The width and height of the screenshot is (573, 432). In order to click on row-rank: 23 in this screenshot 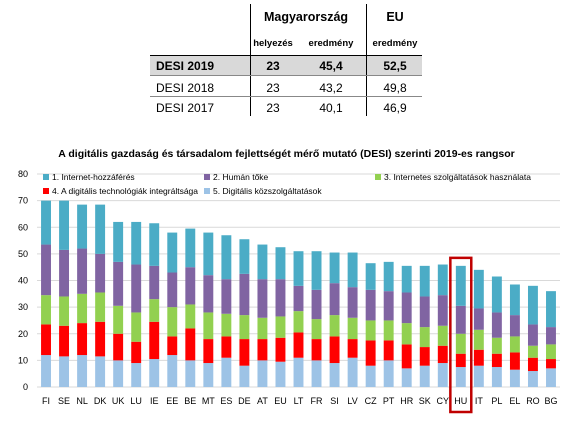, I will do `click(273, 108)`.